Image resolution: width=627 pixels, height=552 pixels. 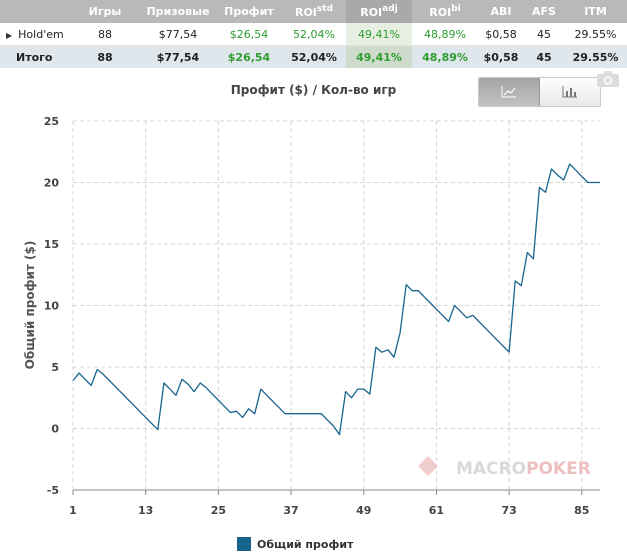 I want to click on x-tick-label: 13, so click(x=145, y=510).